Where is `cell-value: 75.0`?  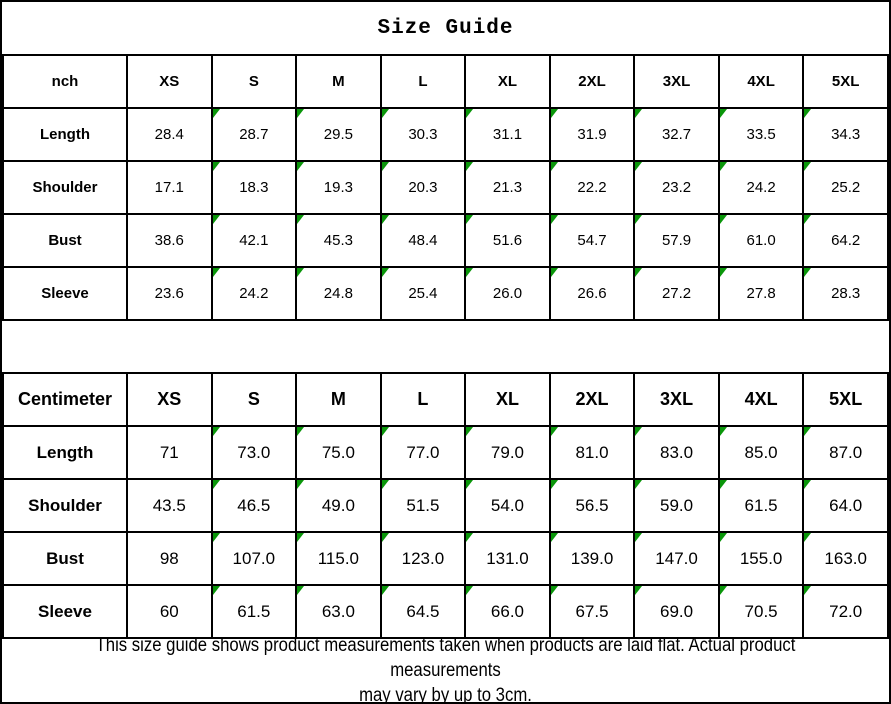 cell-value: 75.0 is located at coordinates (338, 452).